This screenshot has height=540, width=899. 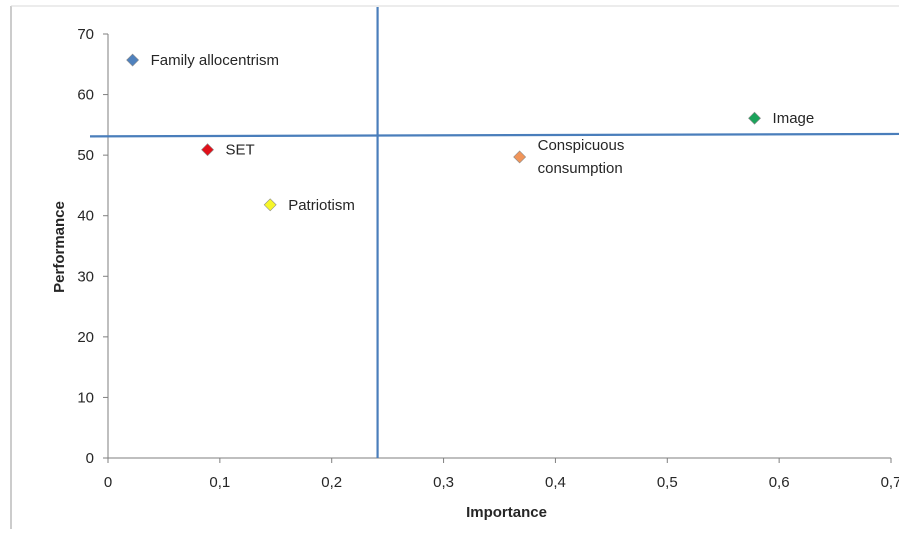 I want to click on y-tick-label: 60, so click(x=85, y=95).